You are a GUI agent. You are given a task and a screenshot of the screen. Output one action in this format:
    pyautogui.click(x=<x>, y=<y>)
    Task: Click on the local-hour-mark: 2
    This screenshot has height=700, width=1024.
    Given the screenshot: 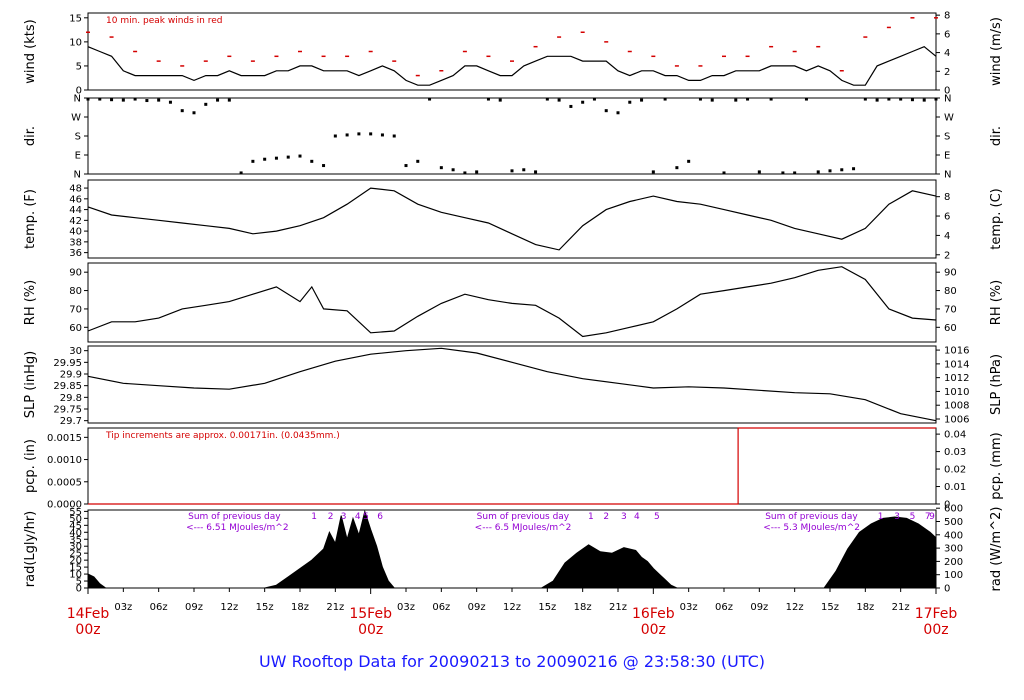 What is the action you would take?
    pyautogui.click(x=331, y=517)
    